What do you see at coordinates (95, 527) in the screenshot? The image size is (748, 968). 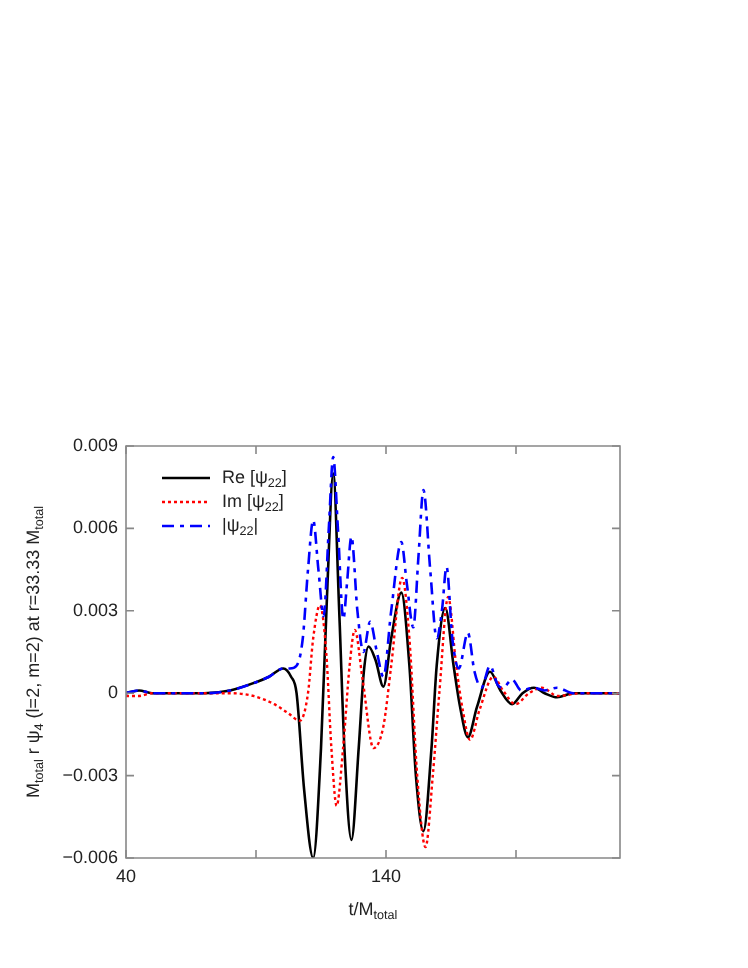 I see `y-tick-label: 0.006` at bounding box center [95, 527].